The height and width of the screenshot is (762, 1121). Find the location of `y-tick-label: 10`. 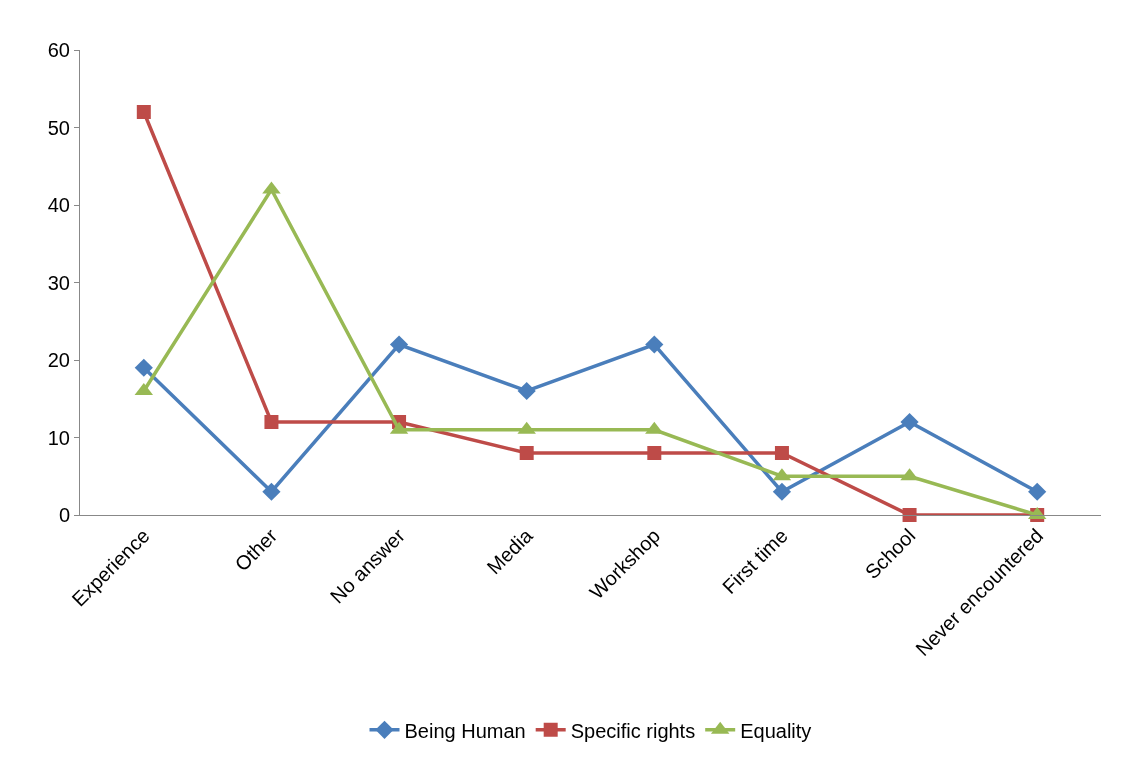

y-tick-label: 10 is located at coordinates (58, 437).